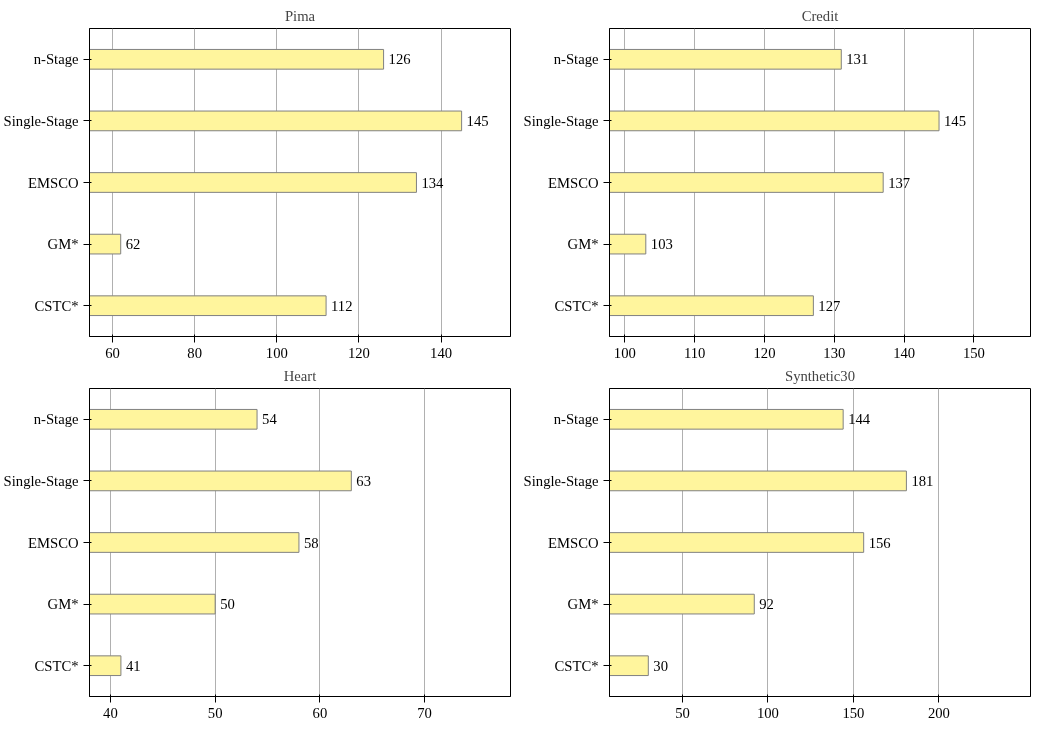 The width and height of the screenshot is (1051, 735). Describe the element at coordinates (110, 712) in the screenshot. I see `x-tick-label: 40` at that location.